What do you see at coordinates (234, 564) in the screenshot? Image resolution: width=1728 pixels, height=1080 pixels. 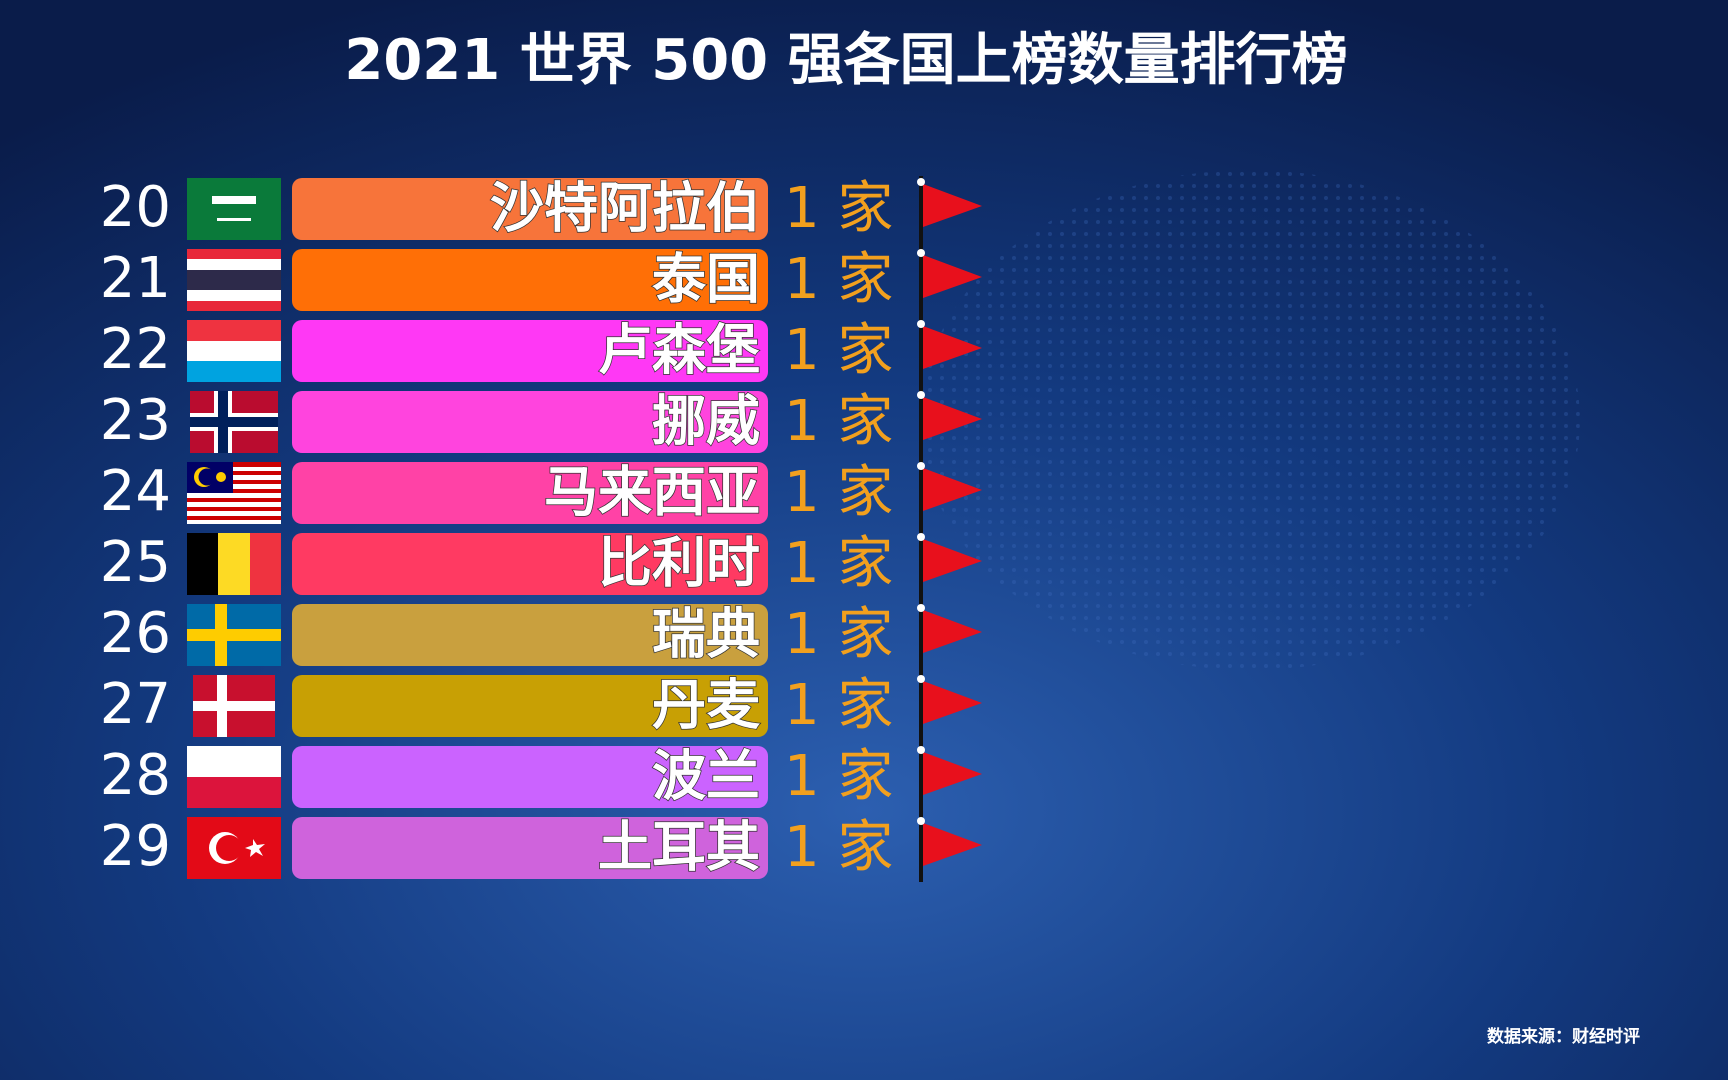 I see `flag-belgium` at bounding box center [234, 564].